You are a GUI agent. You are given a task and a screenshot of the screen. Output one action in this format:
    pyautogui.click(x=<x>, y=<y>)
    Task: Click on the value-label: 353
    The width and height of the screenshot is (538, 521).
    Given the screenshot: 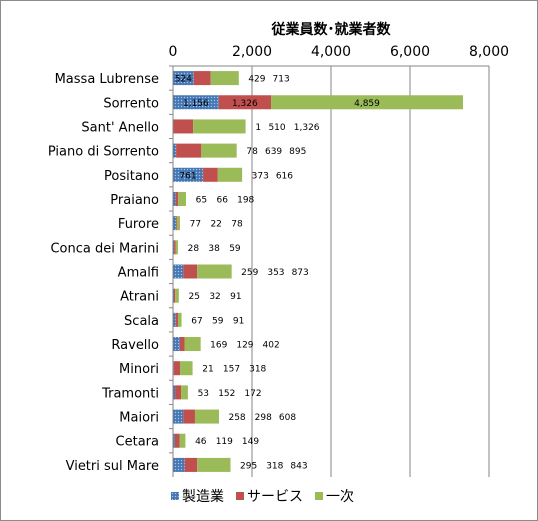 What is the action you would take?
    pyautogui.click(x=275, y=273)
    